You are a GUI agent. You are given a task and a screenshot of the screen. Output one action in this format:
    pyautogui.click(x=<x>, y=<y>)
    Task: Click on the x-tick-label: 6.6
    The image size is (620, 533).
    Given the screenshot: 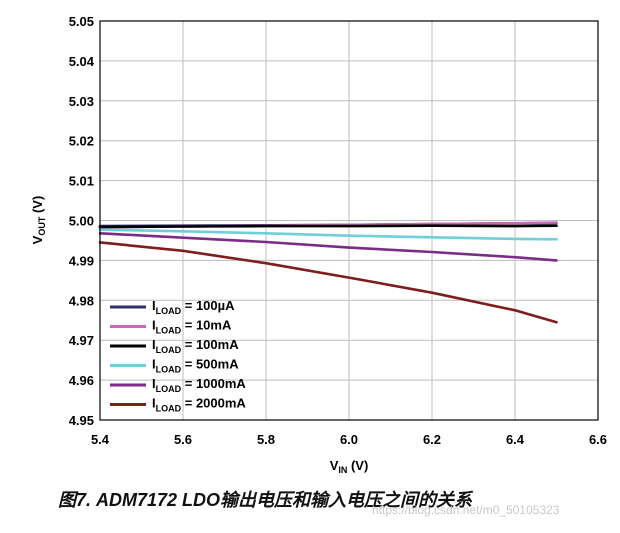 What is the action you would take?
    pyautogui.click(x=598, y=439)
    